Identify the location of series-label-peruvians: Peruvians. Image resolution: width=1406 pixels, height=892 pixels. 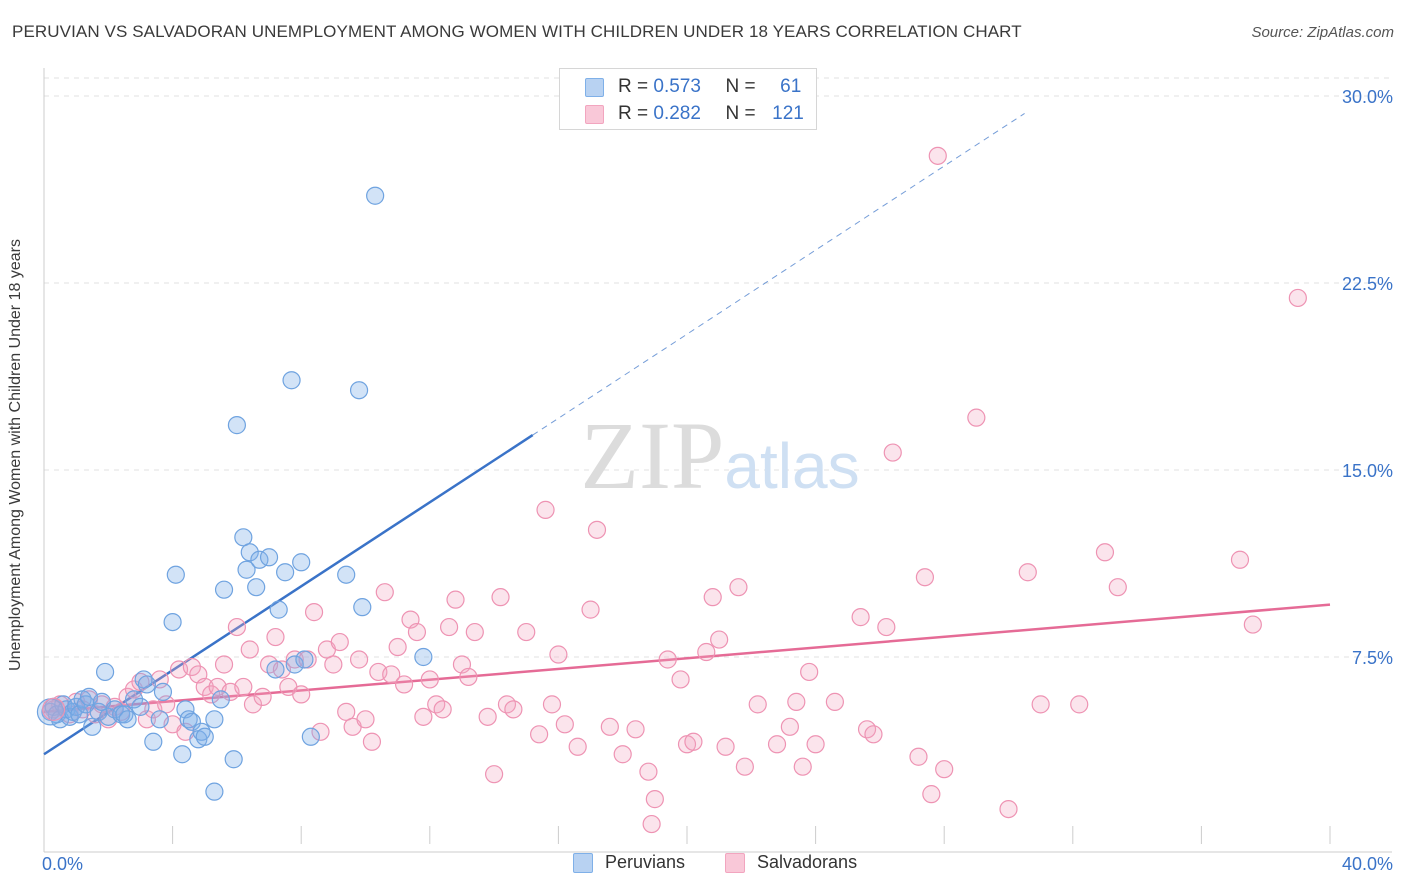
(645, 862).